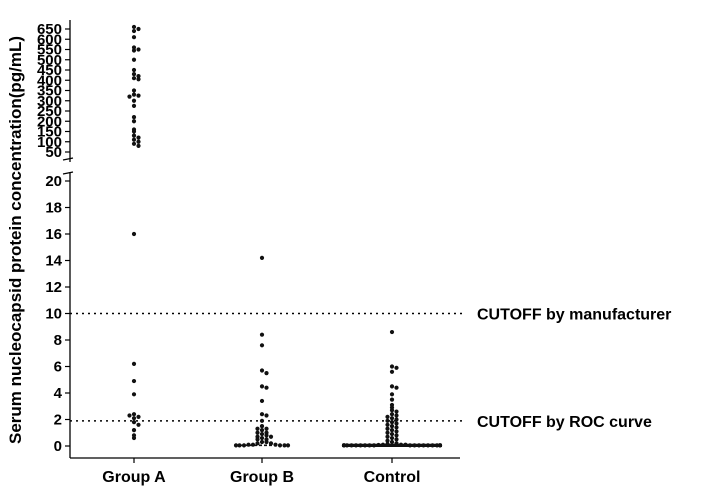 The width and height of the screenshot is (702, 489). I want to click on y-tick-label: 600, so click(49, 39).